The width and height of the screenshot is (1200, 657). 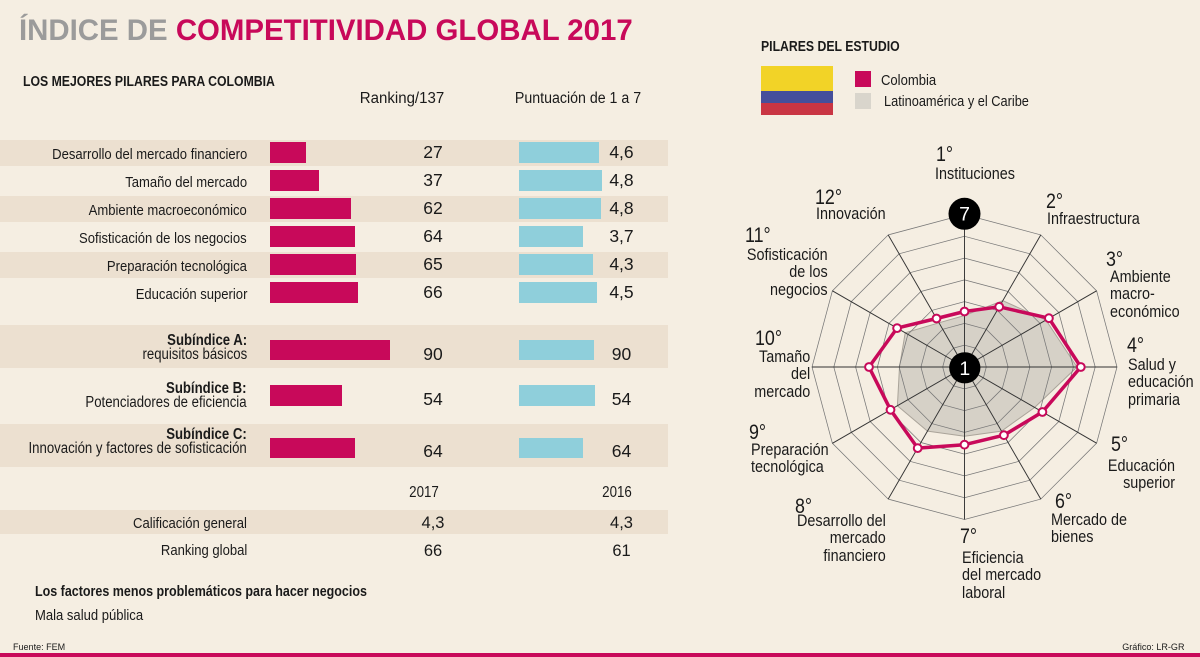 What do you see at coordinates (964, 215) in the screenshot?
I see `svg-text: 7` at bounding box center [964, 215].